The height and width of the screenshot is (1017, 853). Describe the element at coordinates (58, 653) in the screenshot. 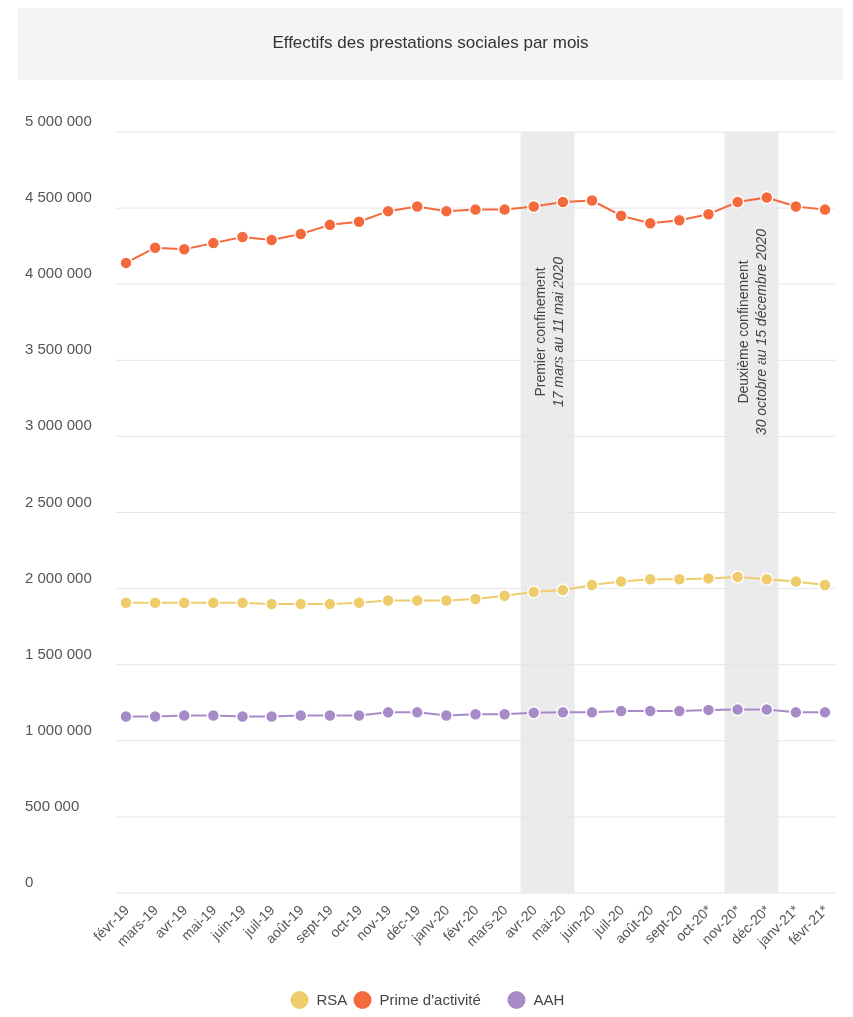

I see `y-tick-label: 1 500 000` at that location.